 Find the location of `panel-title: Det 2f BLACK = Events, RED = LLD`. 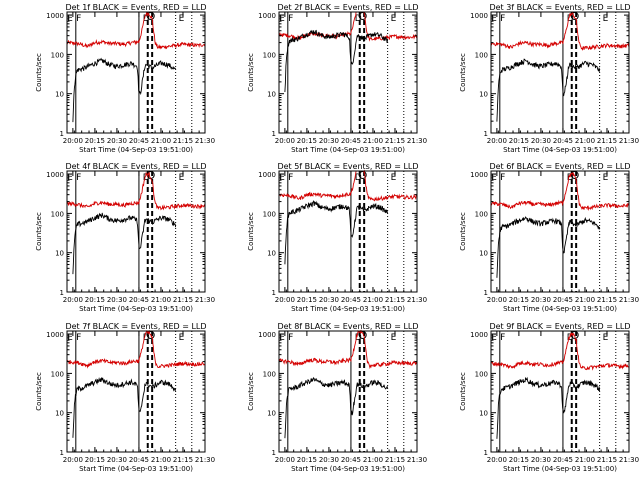

panel-title: Det 2f BLACK = Events, RED = LLD is located at coordinates (347, 7).